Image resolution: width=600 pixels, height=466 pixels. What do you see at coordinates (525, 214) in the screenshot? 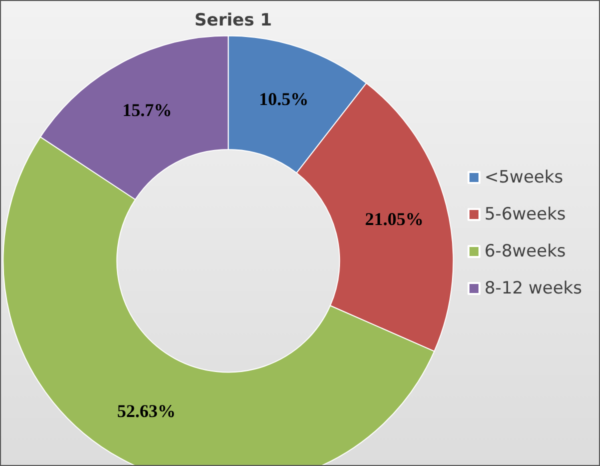
I see `legend-label: 5-6weeks` at bounding box center [525, 214].